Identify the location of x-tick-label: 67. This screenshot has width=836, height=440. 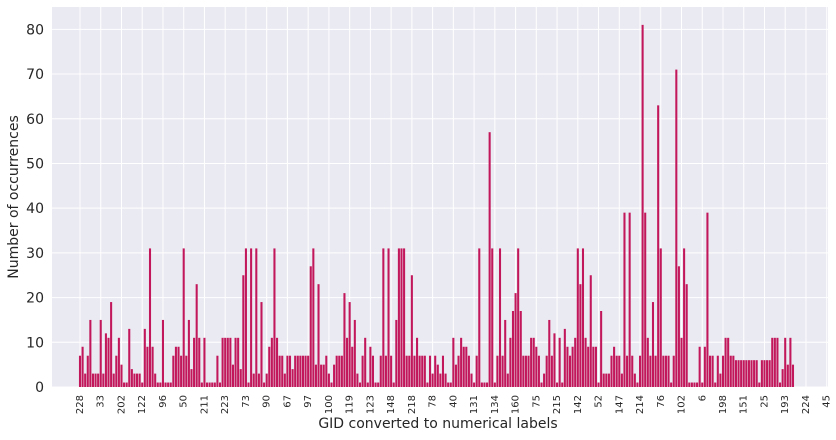
(287, 401).